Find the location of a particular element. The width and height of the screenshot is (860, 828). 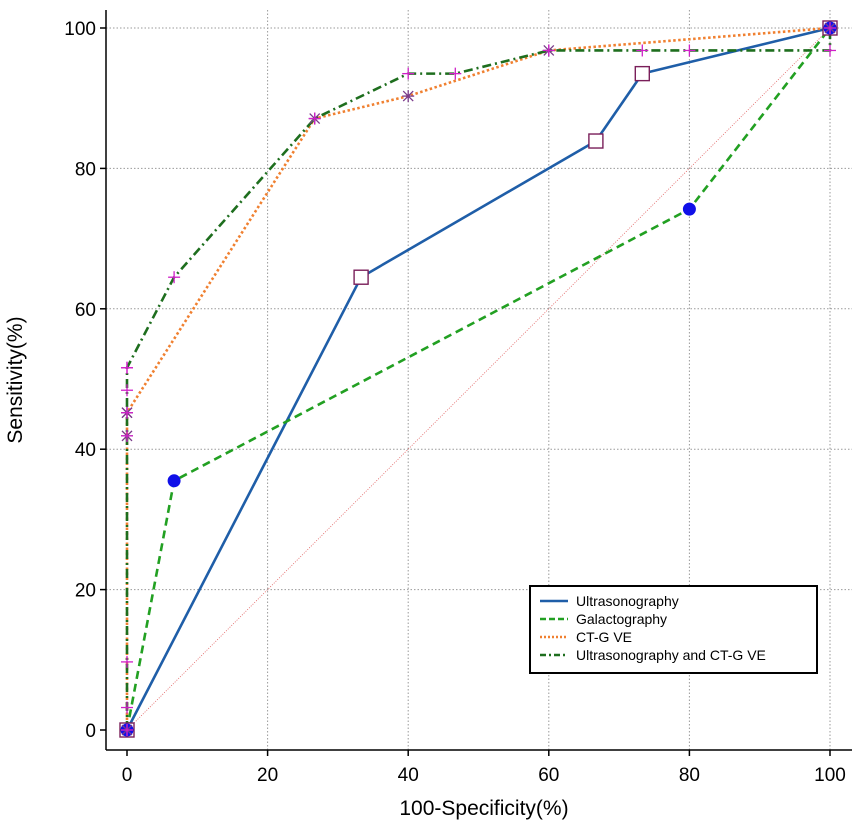

x-tick-label: 20 is located at coordinates (267, 775).